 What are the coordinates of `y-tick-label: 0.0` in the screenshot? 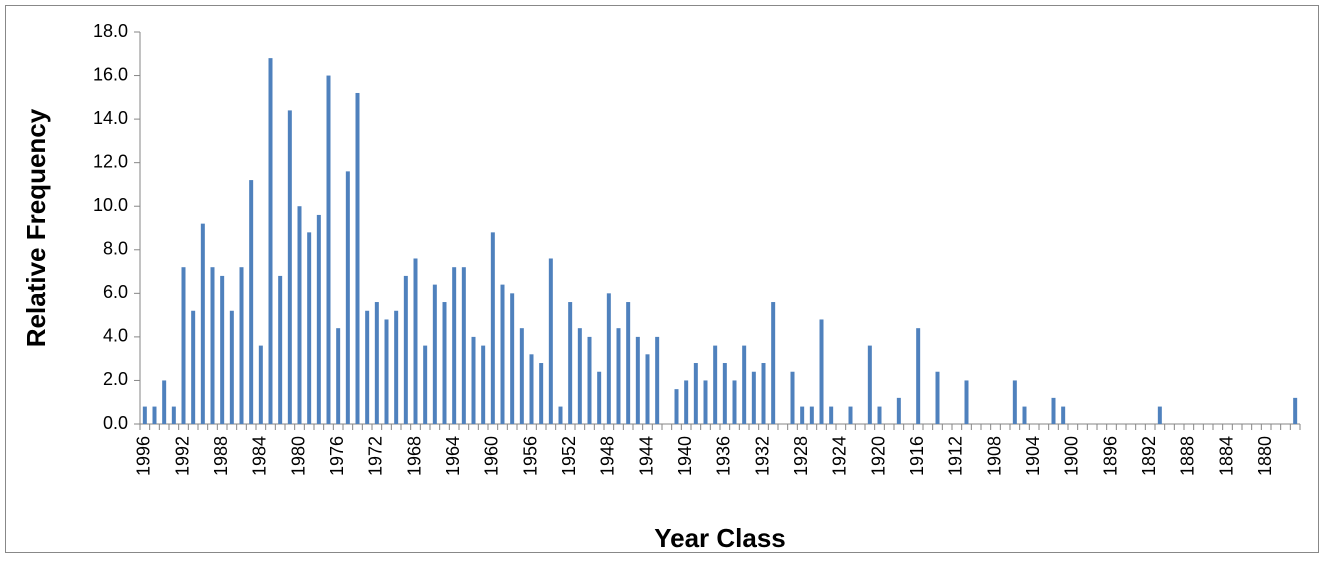 It's located at (115, 423).